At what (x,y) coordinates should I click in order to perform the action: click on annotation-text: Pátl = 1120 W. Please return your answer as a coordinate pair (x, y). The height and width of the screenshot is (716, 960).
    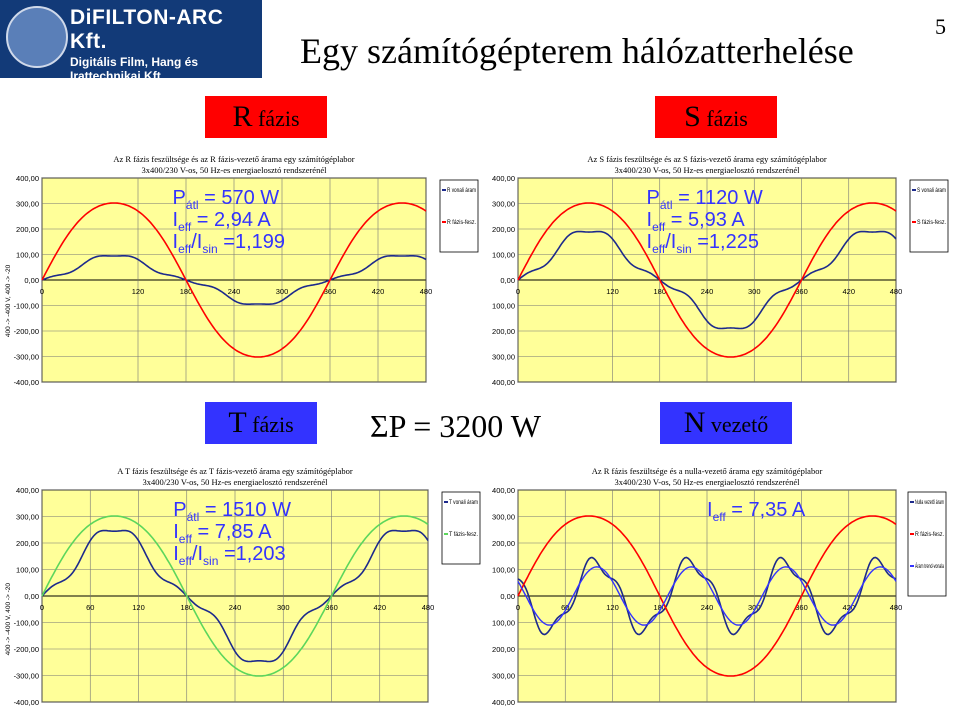
    Looking at the image, I should click on (705, 199).